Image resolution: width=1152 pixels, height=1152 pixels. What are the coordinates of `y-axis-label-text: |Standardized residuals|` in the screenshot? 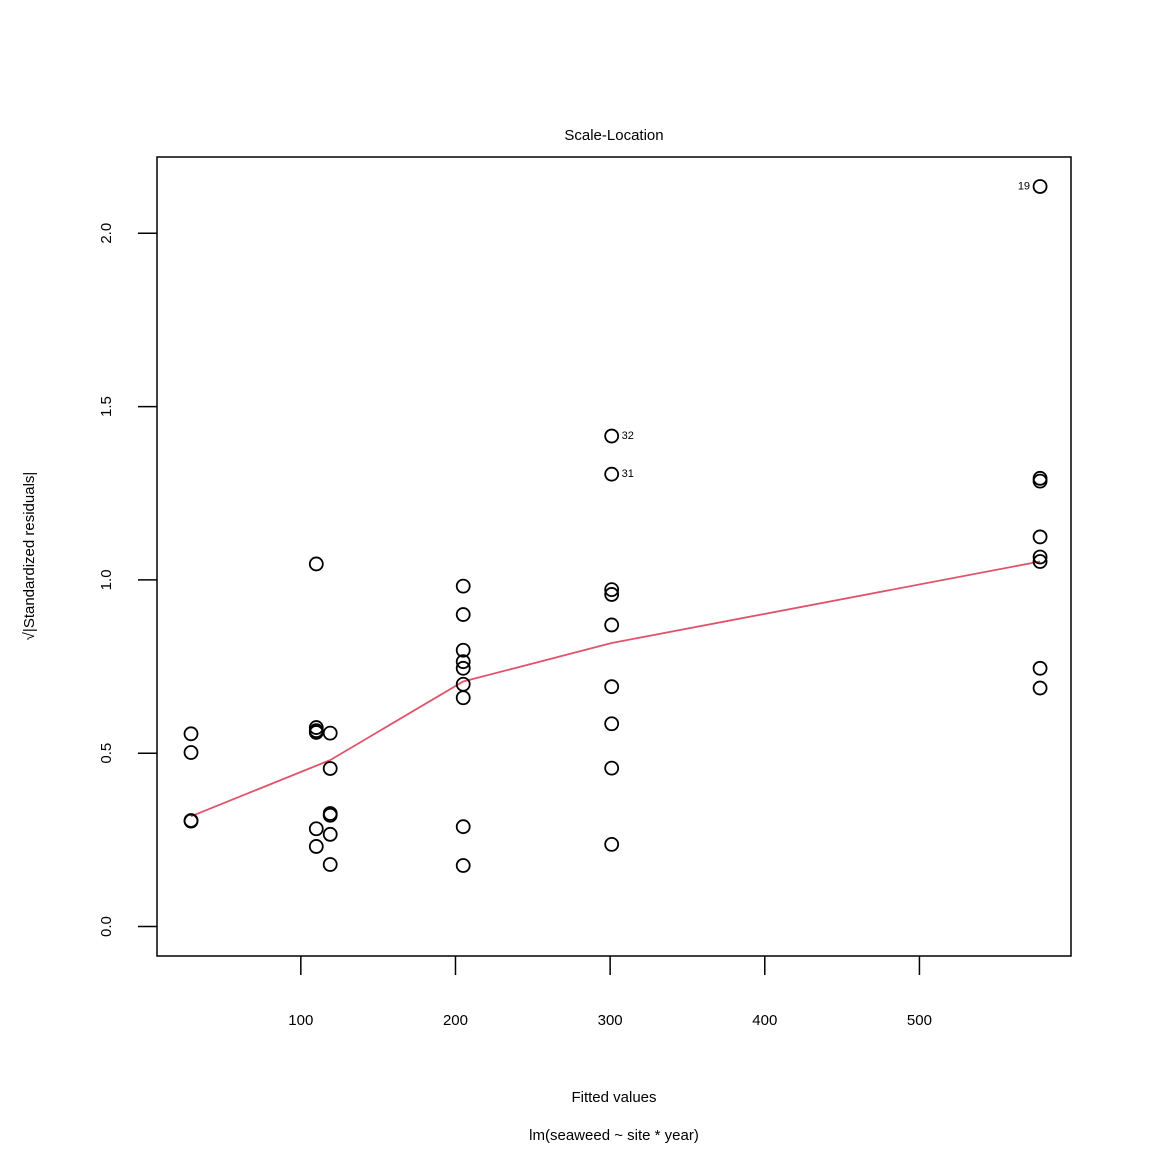 It's located at (29, 552).